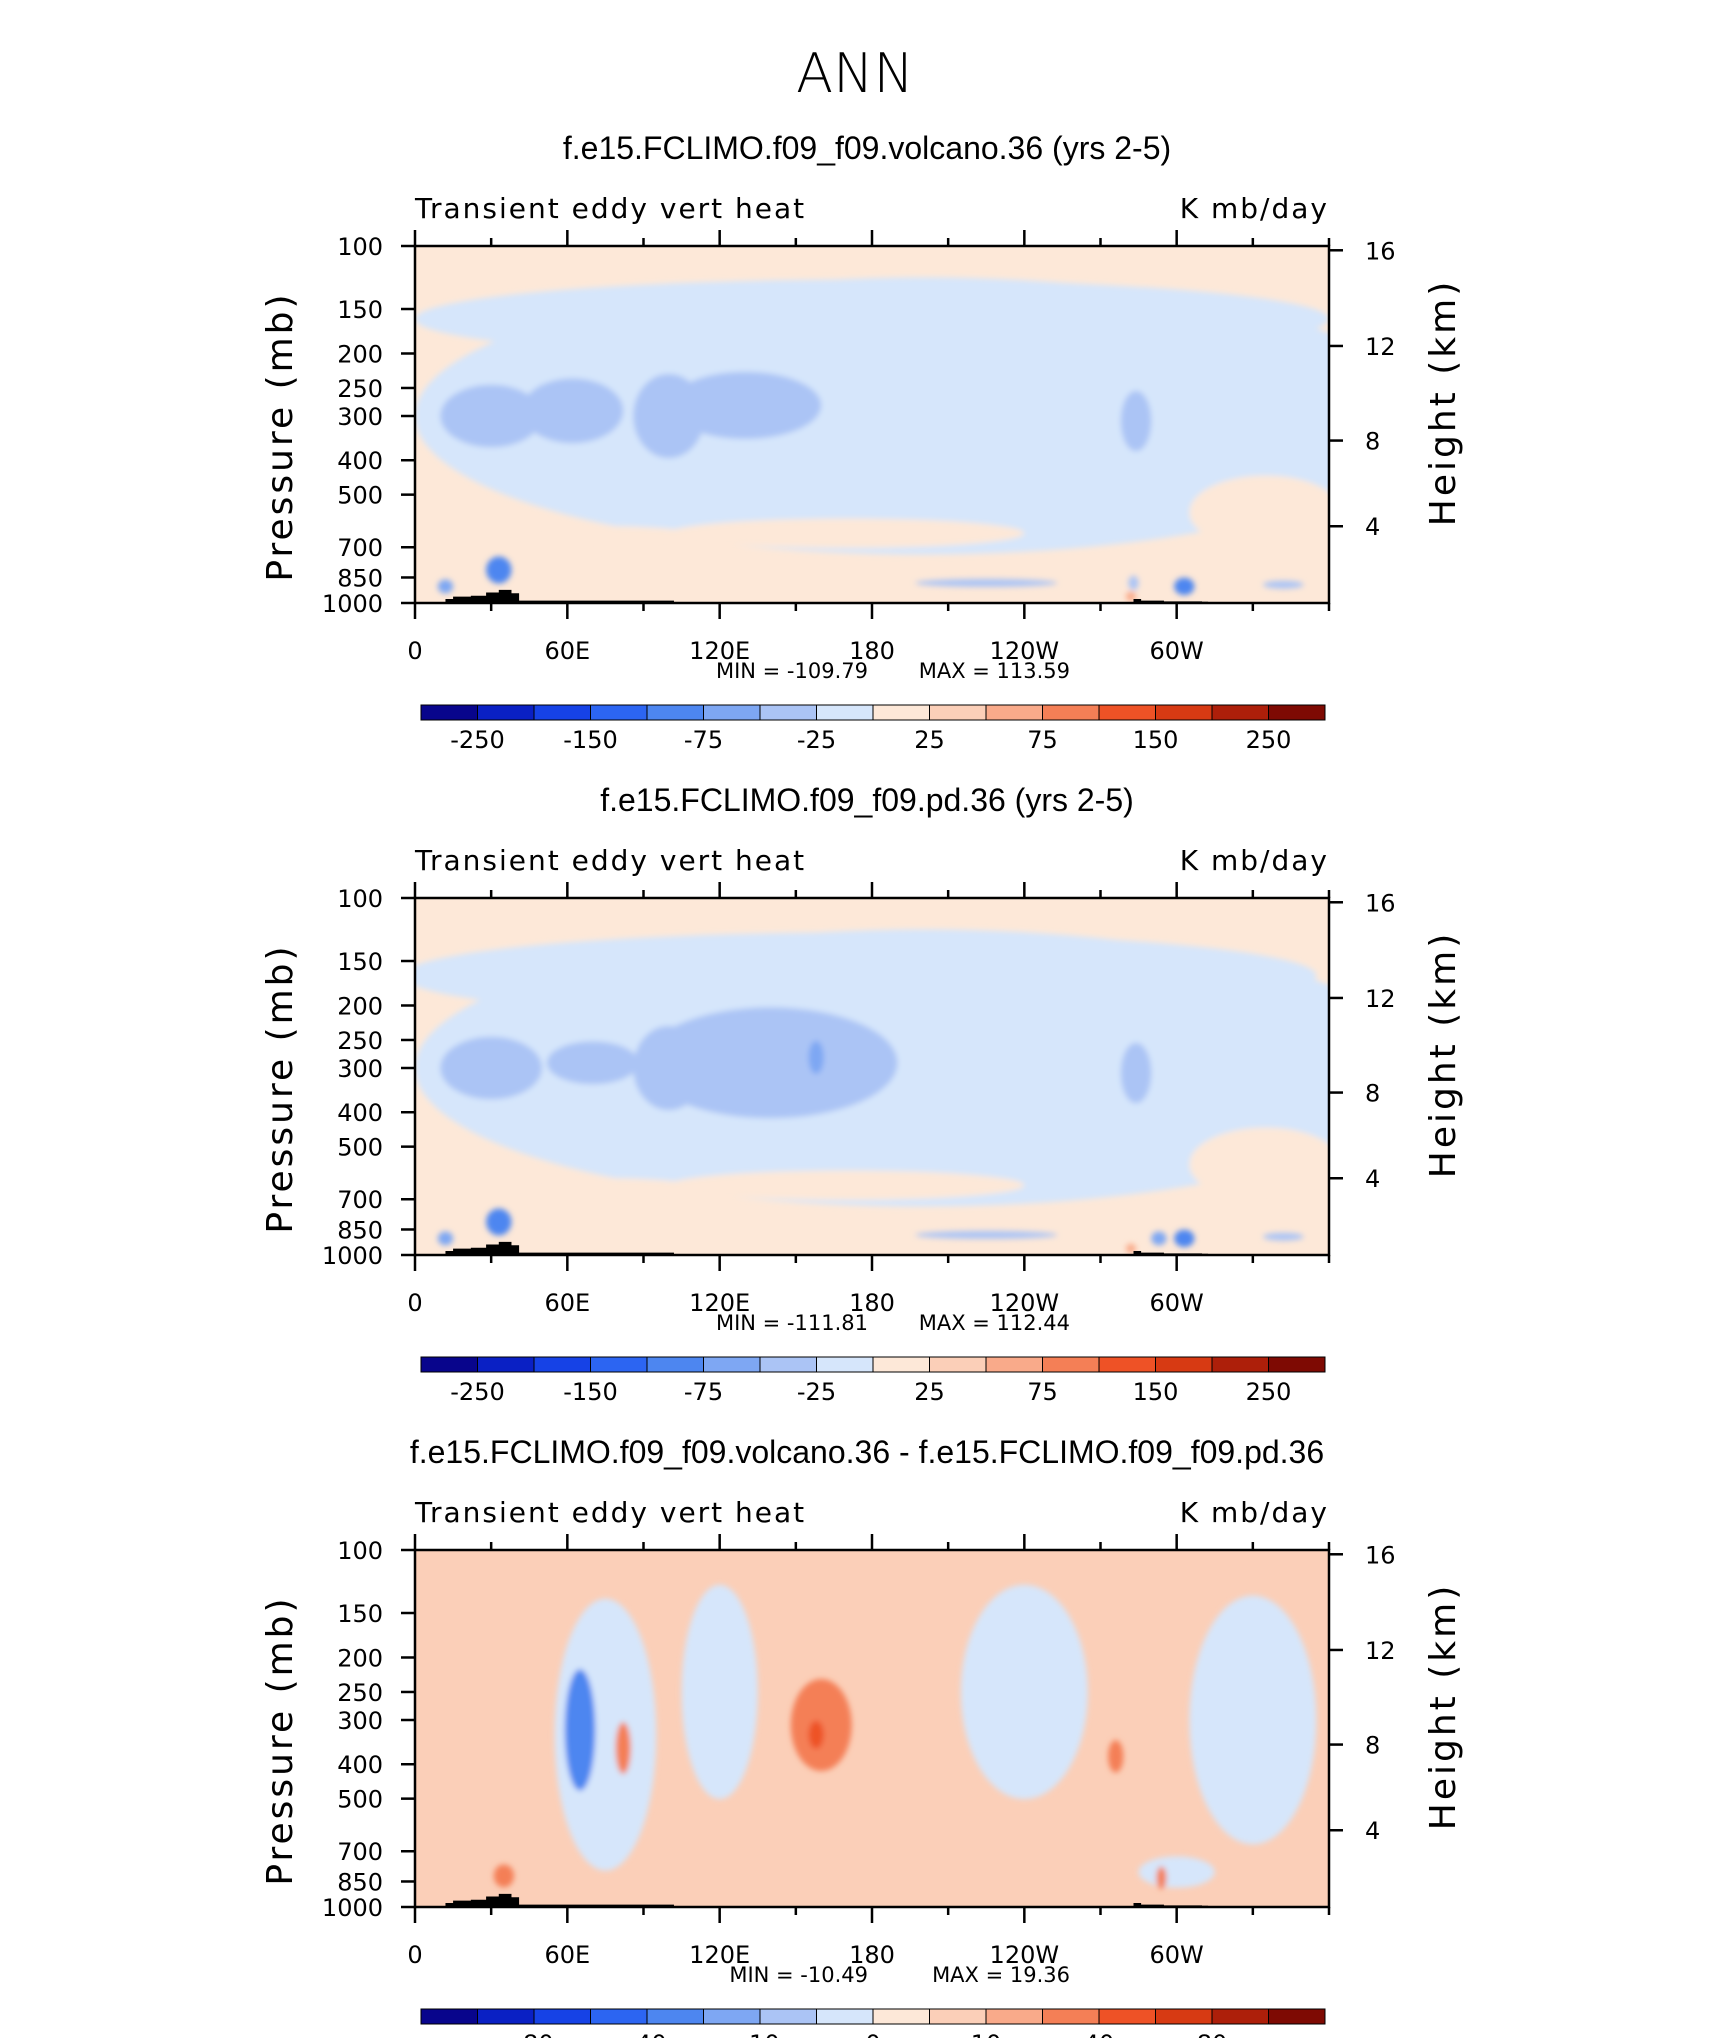 Image resolution: width=1710 pixels, height=2038 pixels. What do you see at coordinates (1443, 1054) in the screenshot?
I see `height-axis-label: Height (km)` at bounding box center [1443, 1054].